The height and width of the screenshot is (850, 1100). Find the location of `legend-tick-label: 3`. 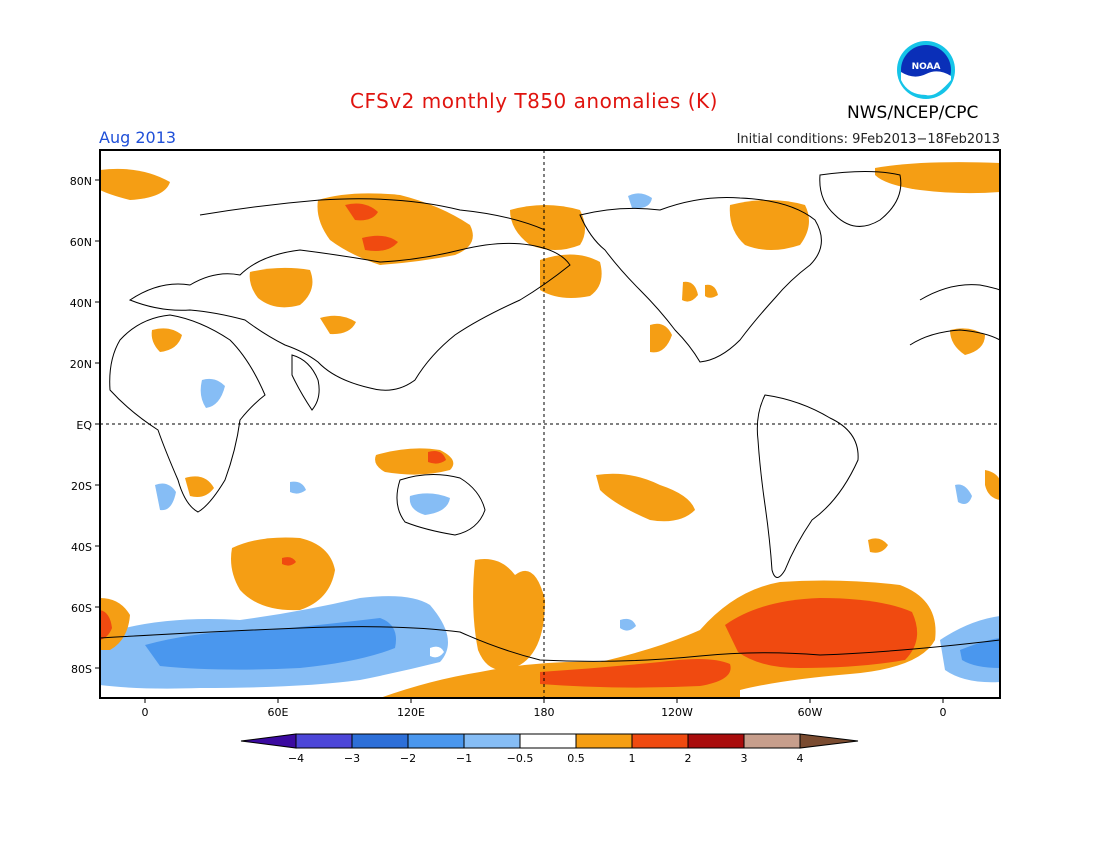

legend-tick-label: 3 is located at coordinates (744, 758).